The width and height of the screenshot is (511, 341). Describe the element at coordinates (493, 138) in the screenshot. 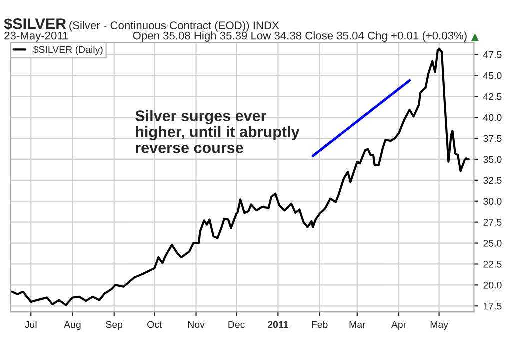

I see `y-tick-label: 37.5` at that location.